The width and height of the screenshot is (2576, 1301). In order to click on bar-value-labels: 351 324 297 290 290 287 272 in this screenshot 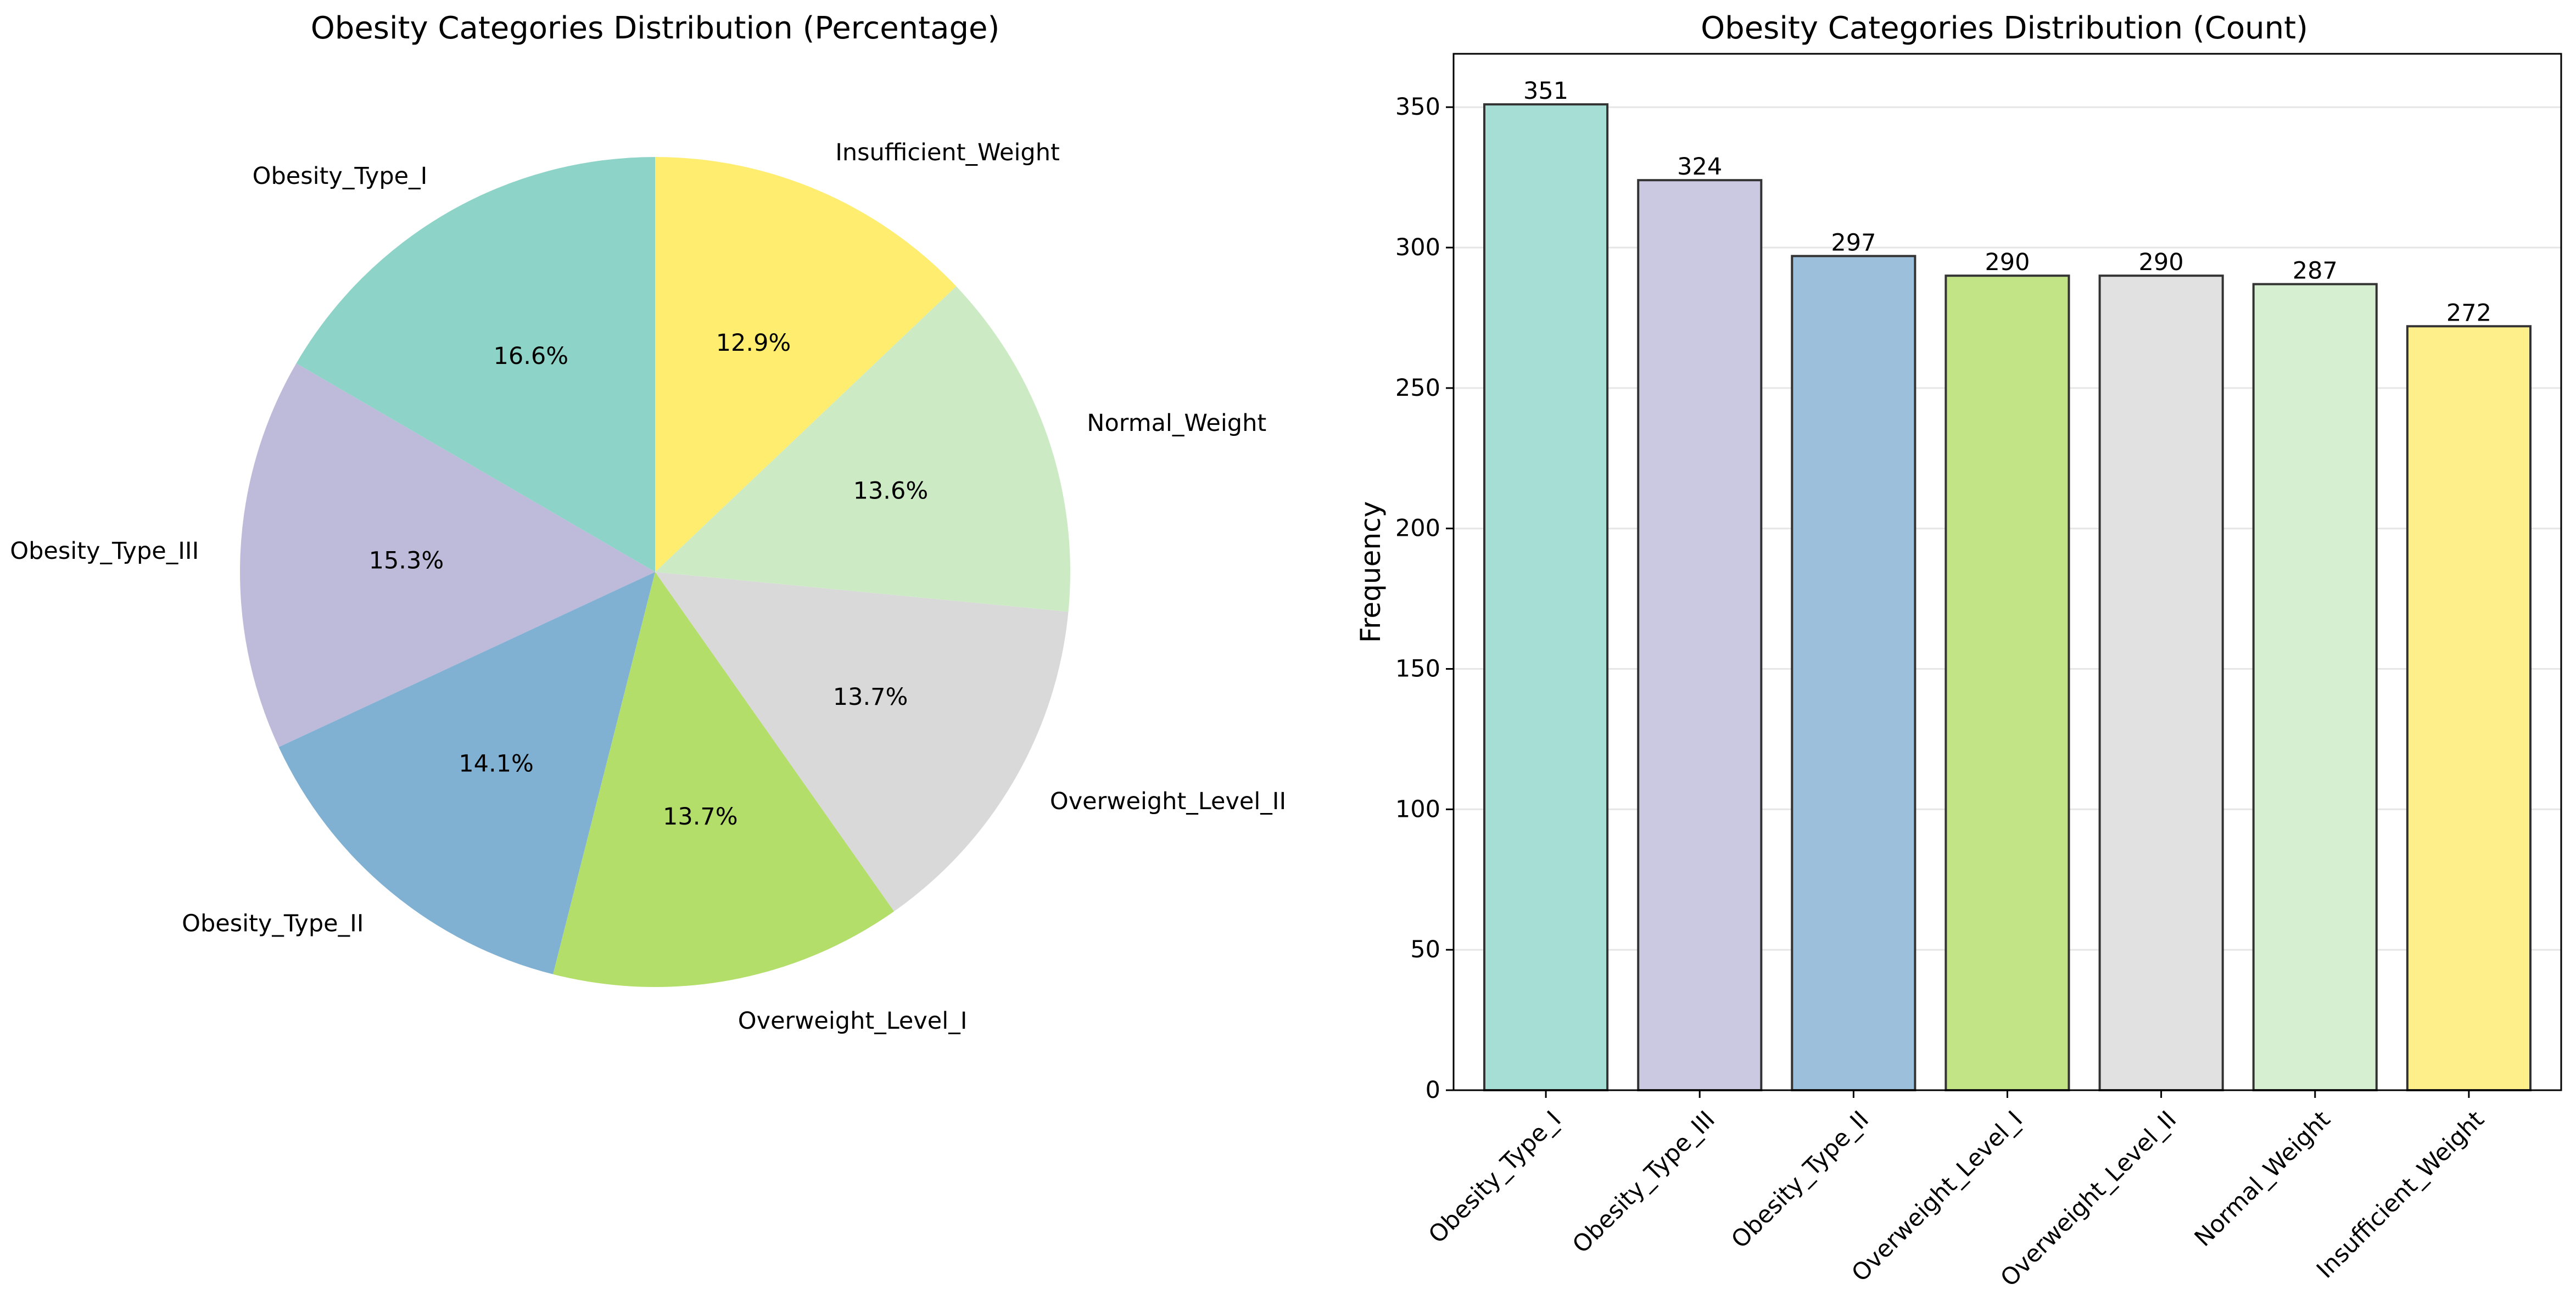, I will do `click(2007, 202)`.